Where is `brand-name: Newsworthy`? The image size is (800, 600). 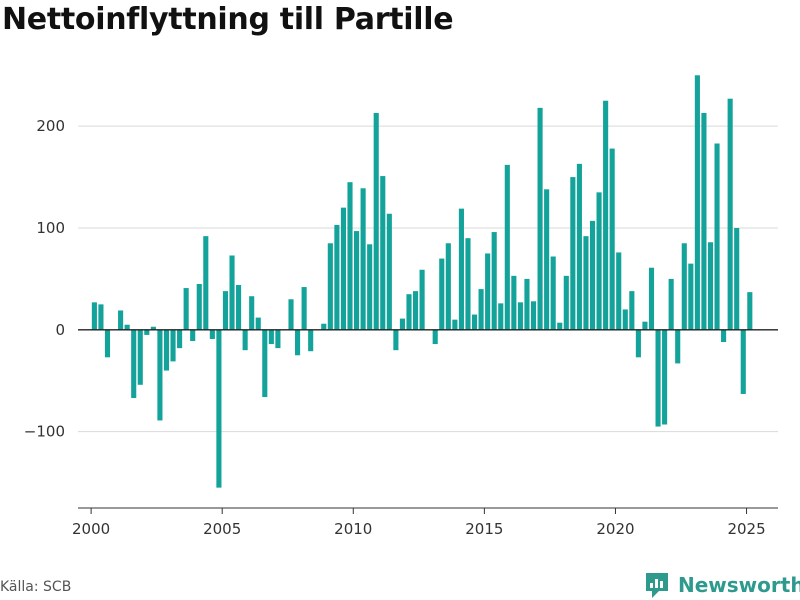 brand-name: Newsworthy is located at coordinates (739, 585).